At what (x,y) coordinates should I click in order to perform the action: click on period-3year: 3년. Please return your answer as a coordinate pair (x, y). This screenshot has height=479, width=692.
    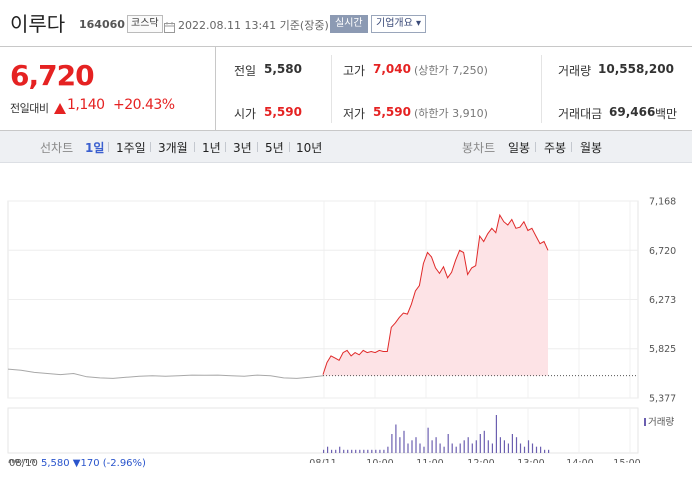
    Looking at the image, I should click on (242, 148).